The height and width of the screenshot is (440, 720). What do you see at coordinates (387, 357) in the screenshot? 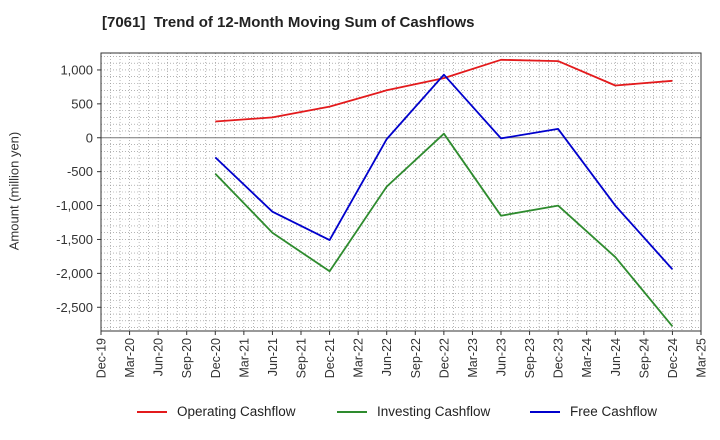
I see `x-tick-label: Jun-22` at bounding box center [387, 357].